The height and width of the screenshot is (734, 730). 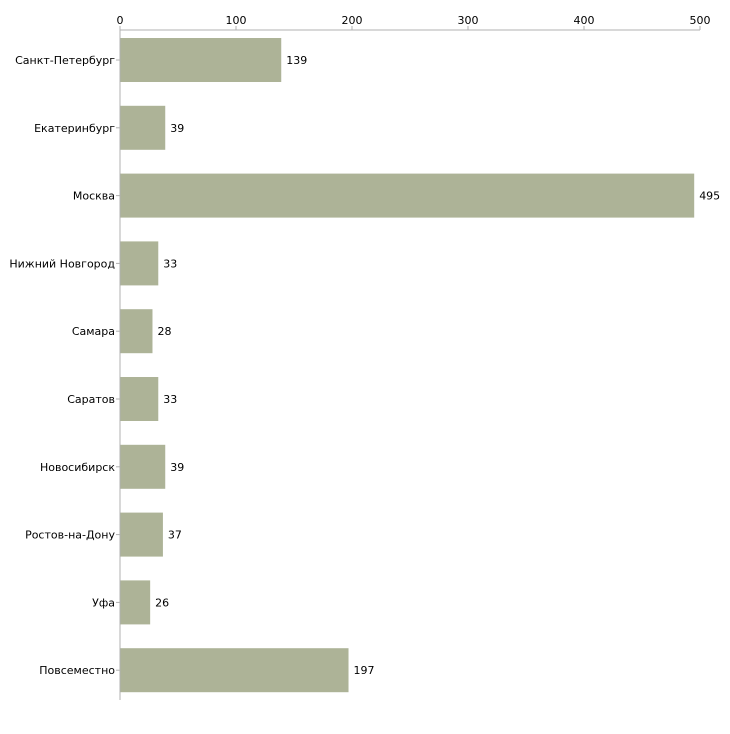 I want to click on category-label: Повсеместно, so click(x=77, y=670).